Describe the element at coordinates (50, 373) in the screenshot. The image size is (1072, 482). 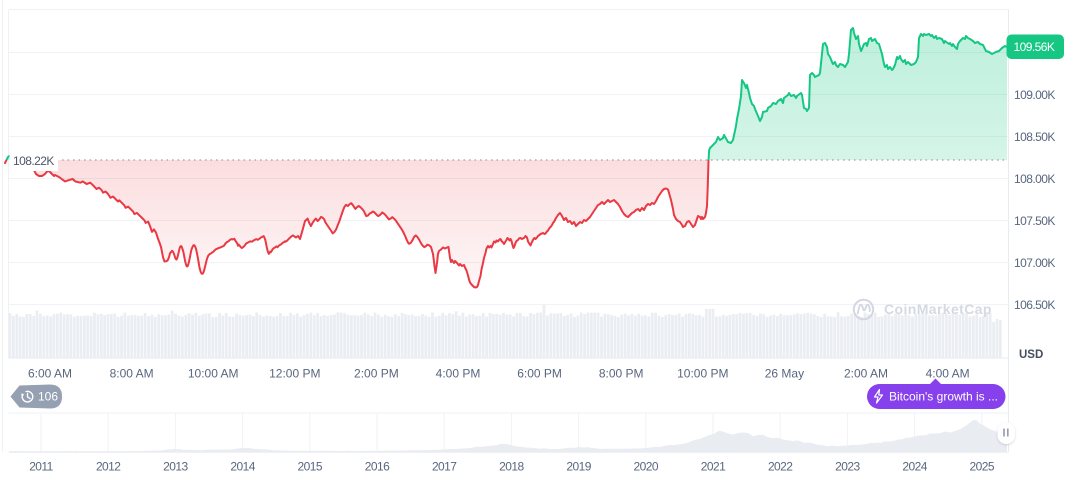
I see `svg-text: 6:00 AM` at that location.